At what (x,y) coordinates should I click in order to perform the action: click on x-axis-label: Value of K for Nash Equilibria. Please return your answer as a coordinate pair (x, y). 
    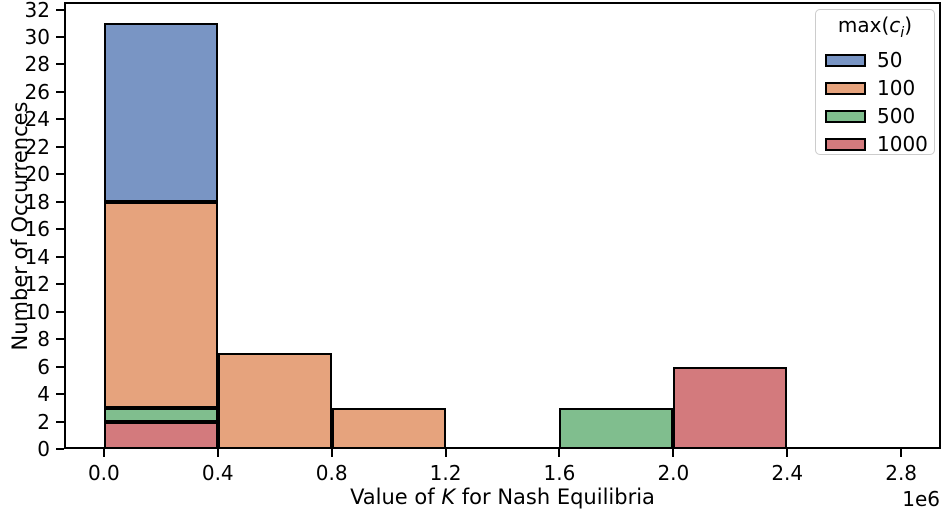
    Looking at the image, I should click on (502, 497).